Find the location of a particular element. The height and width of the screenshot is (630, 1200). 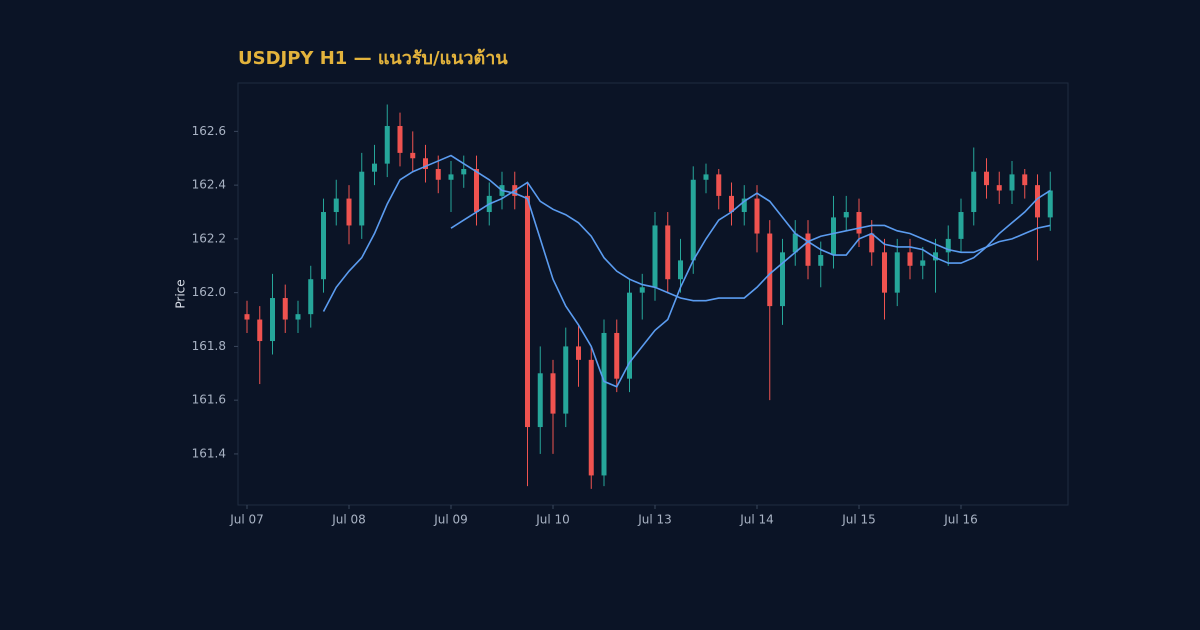

y-tick-label: 161.8 is located at coordinates (209, 346).